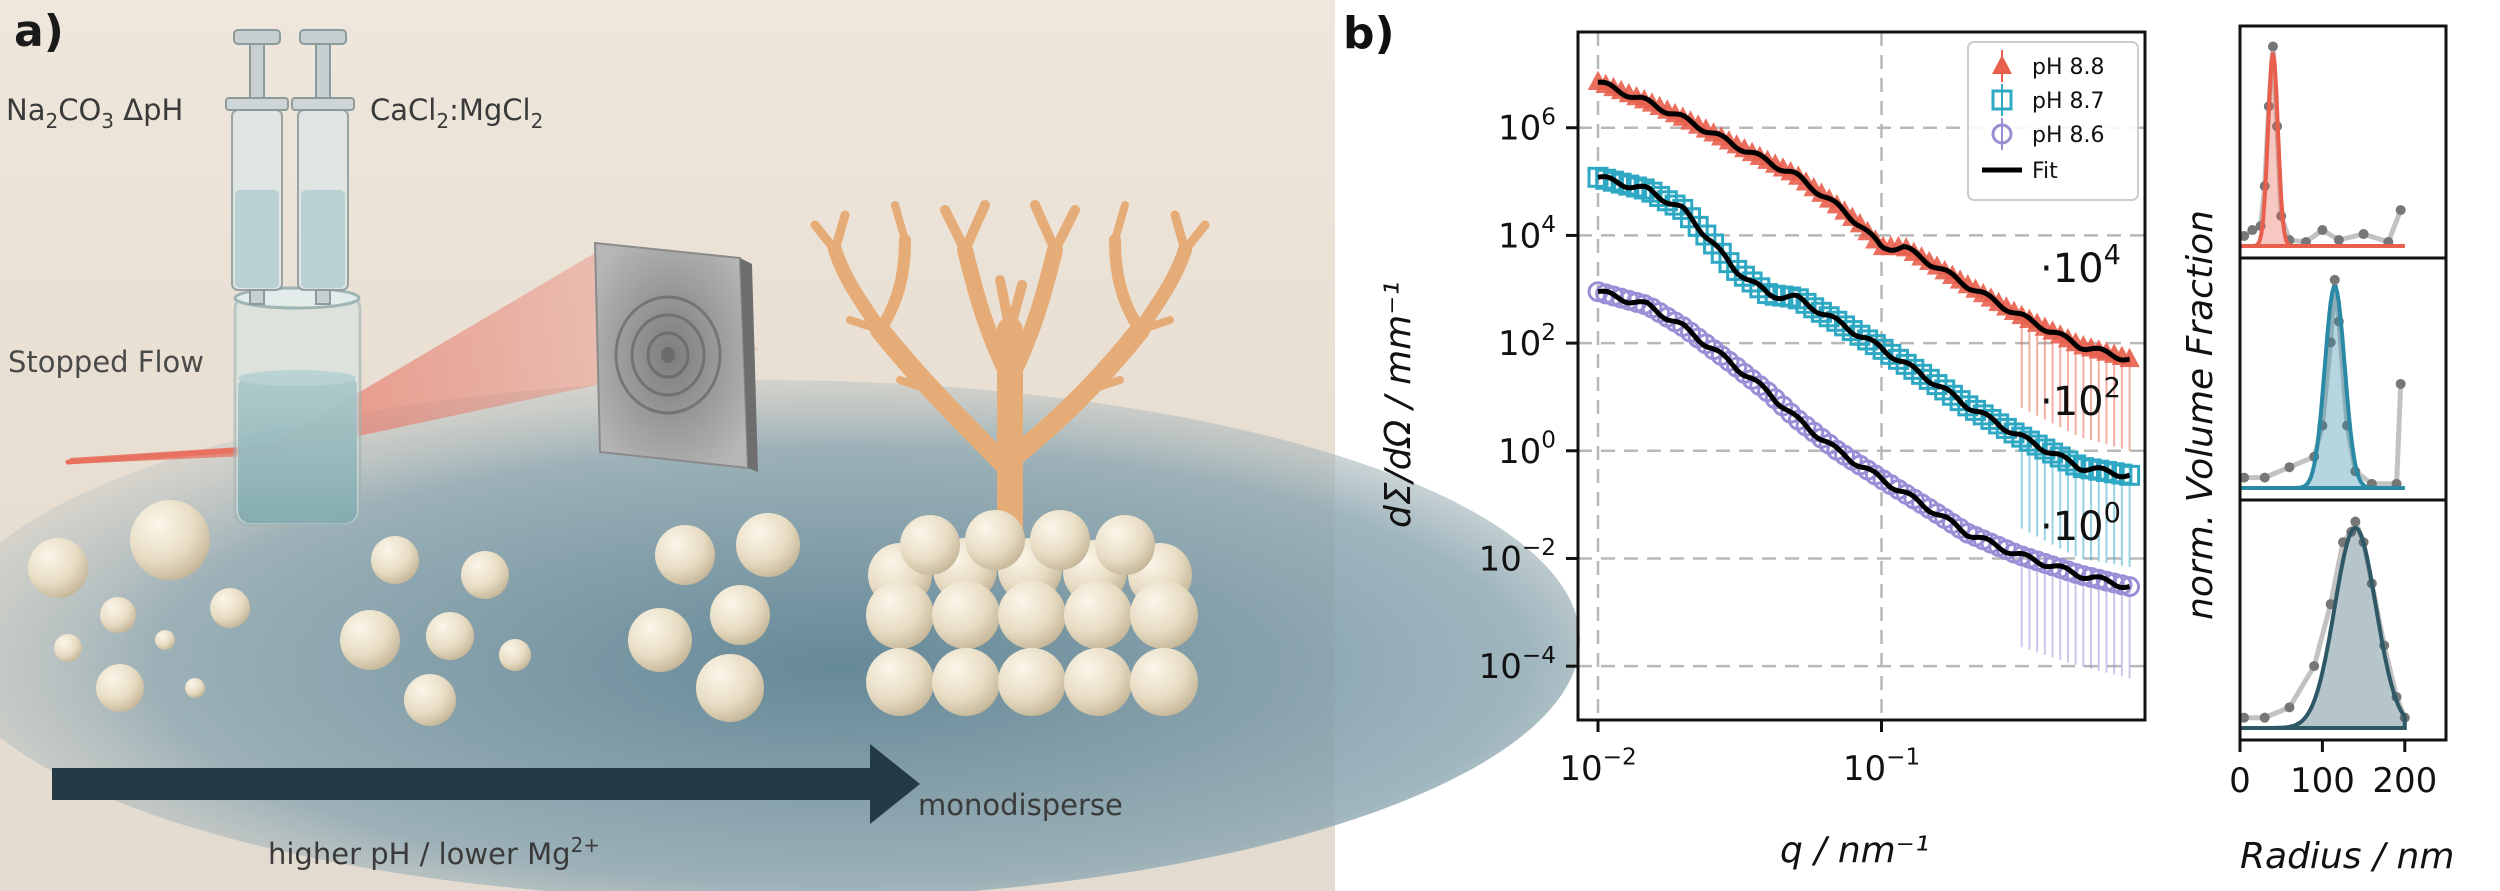 The image size is (2500, 891). I want to click on y-tick-label: 10⁻², so click(1517, 557).